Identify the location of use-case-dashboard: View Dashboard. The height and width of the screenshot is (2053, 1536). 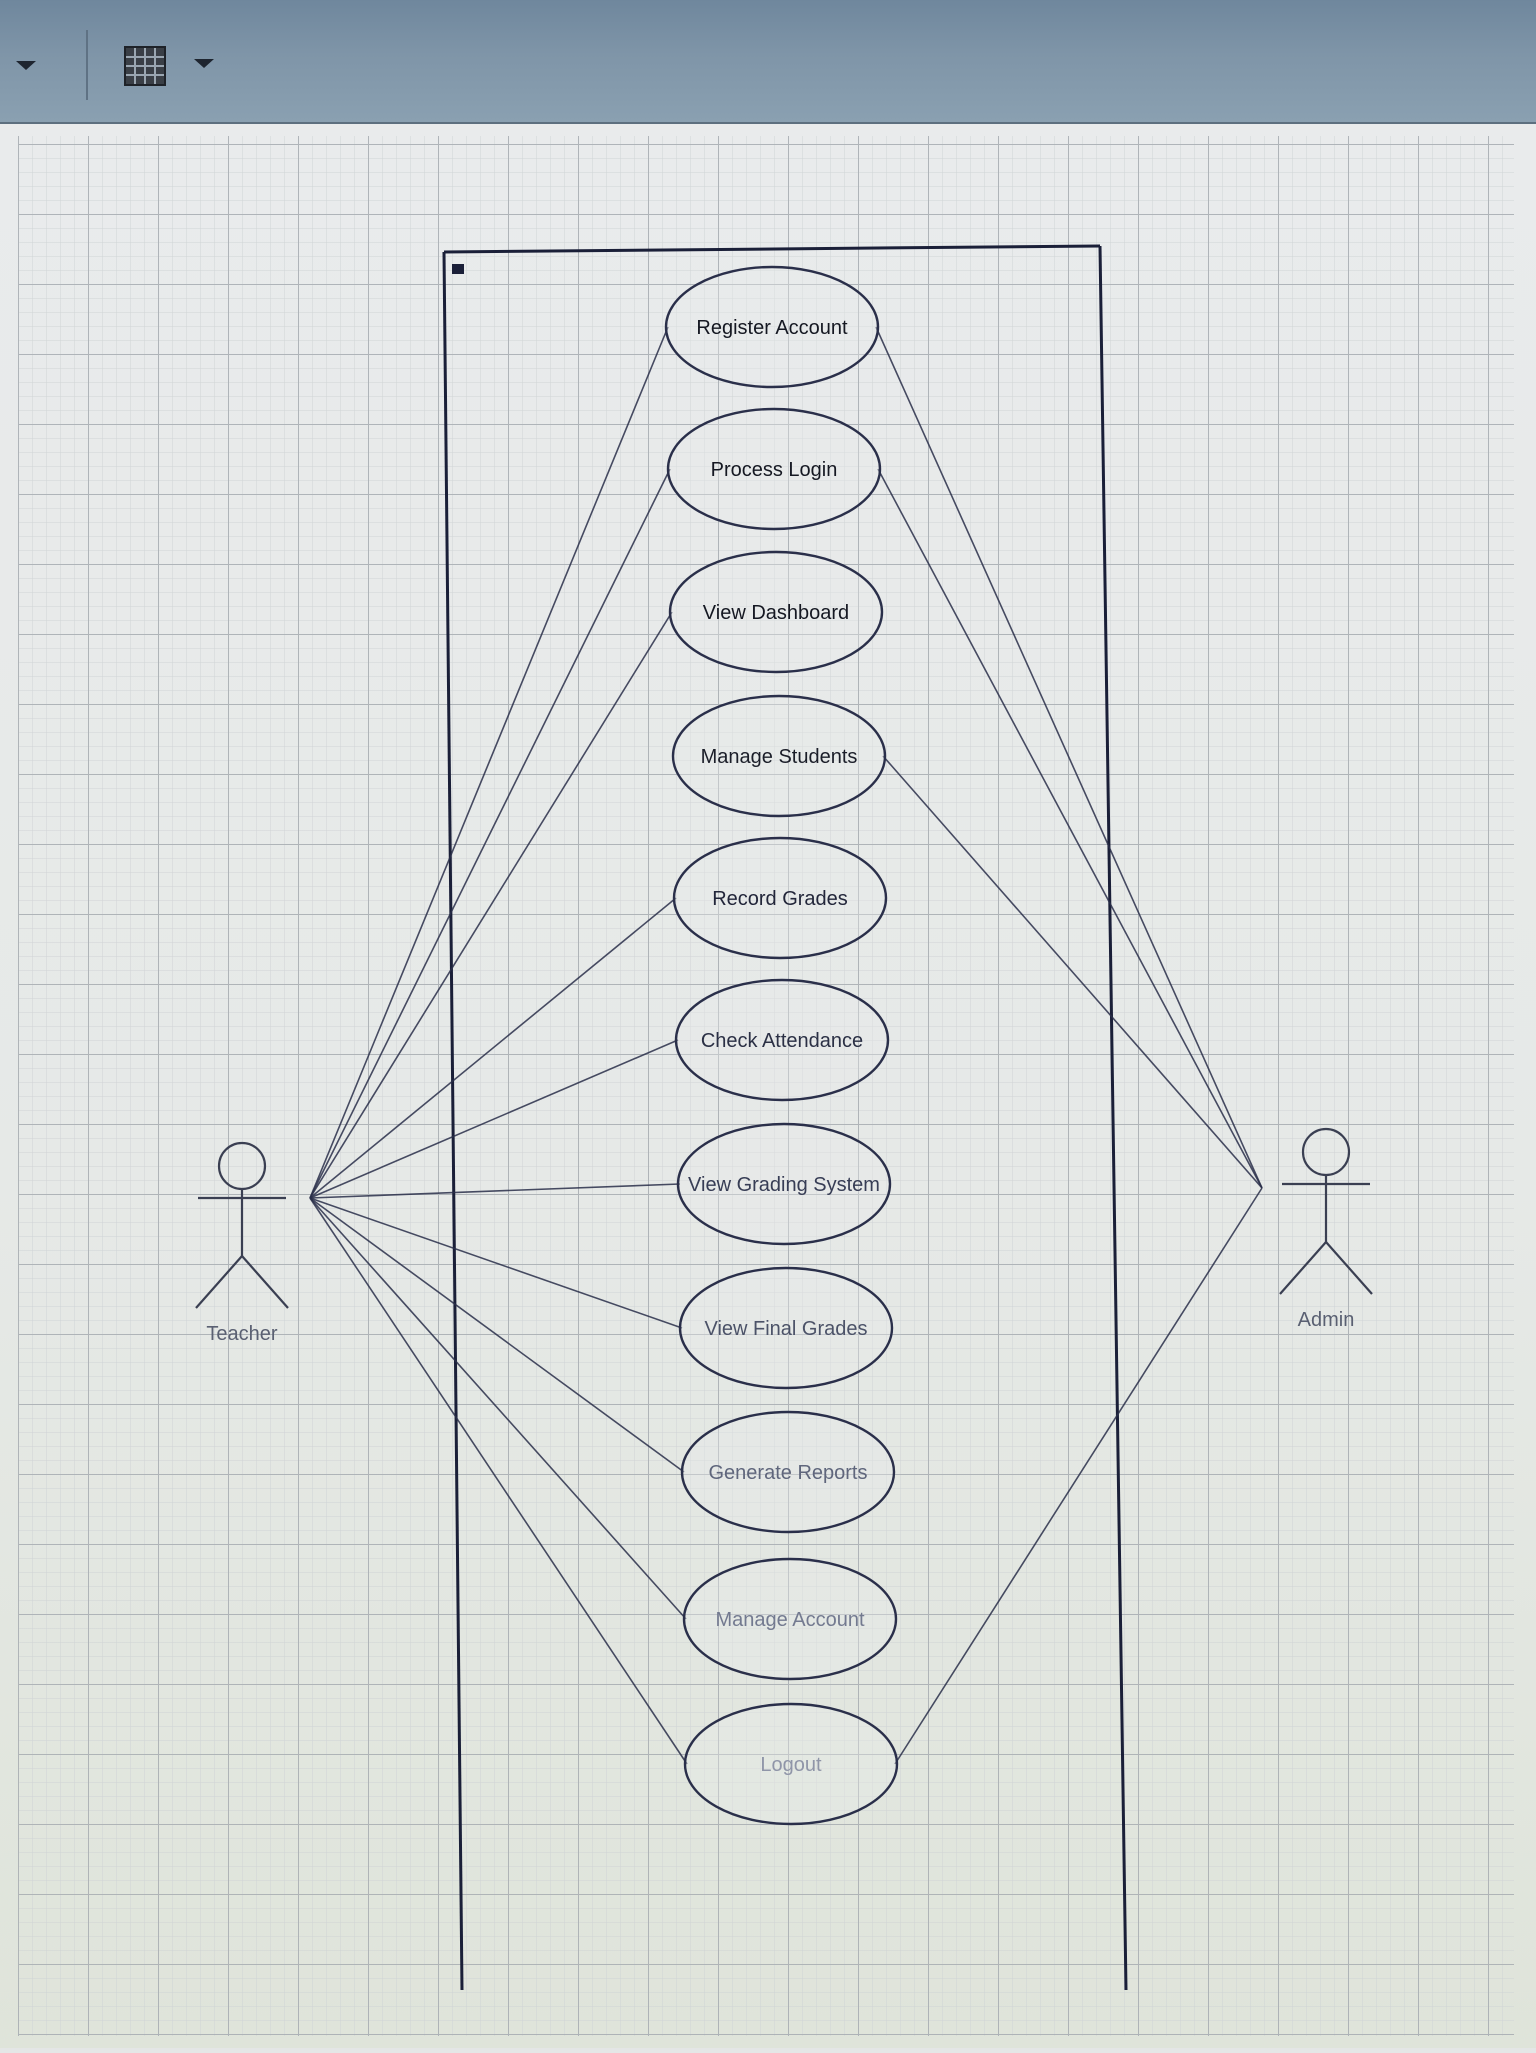
(776, 612).